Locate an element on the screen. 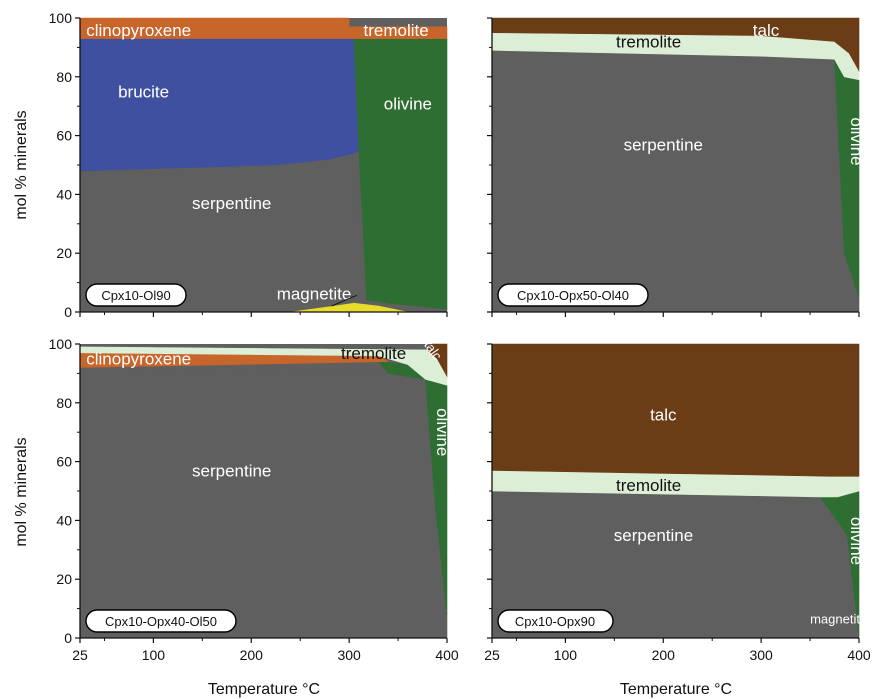  region-olivine is located at coordinates (400, 174).